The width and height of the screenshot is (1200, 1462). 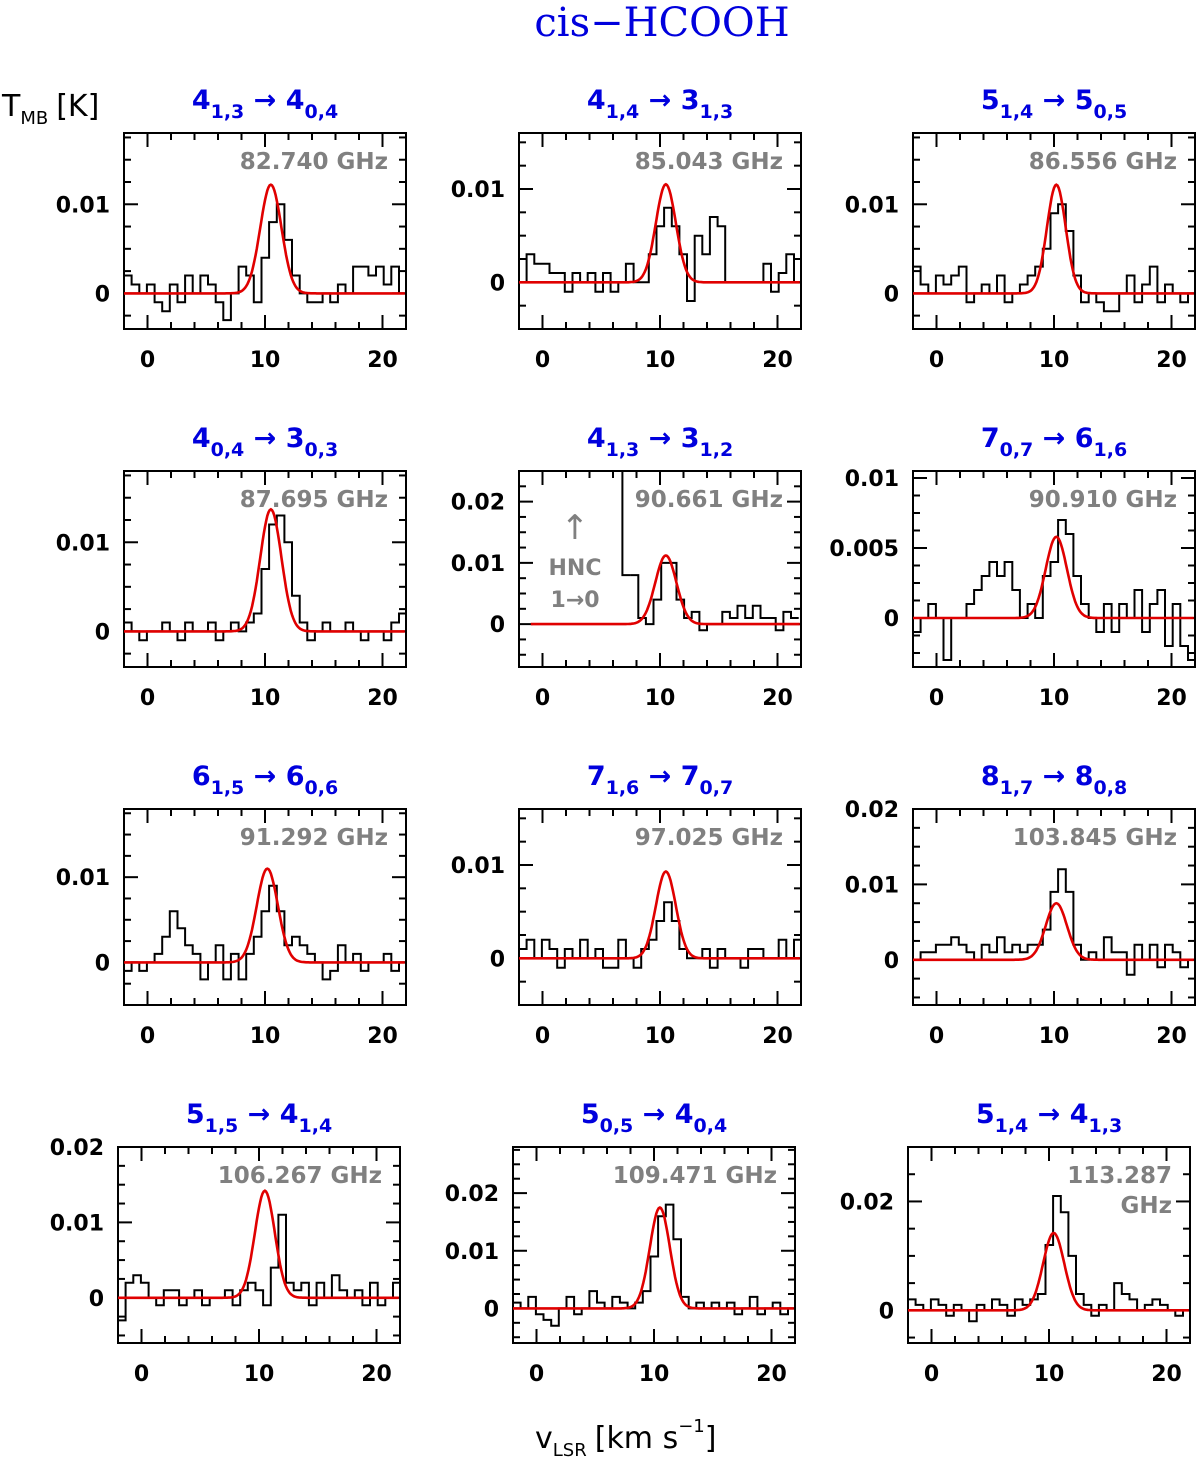 I want to click on x-axis-label: vLSR [km s−1], so click(x=625, y=1438).